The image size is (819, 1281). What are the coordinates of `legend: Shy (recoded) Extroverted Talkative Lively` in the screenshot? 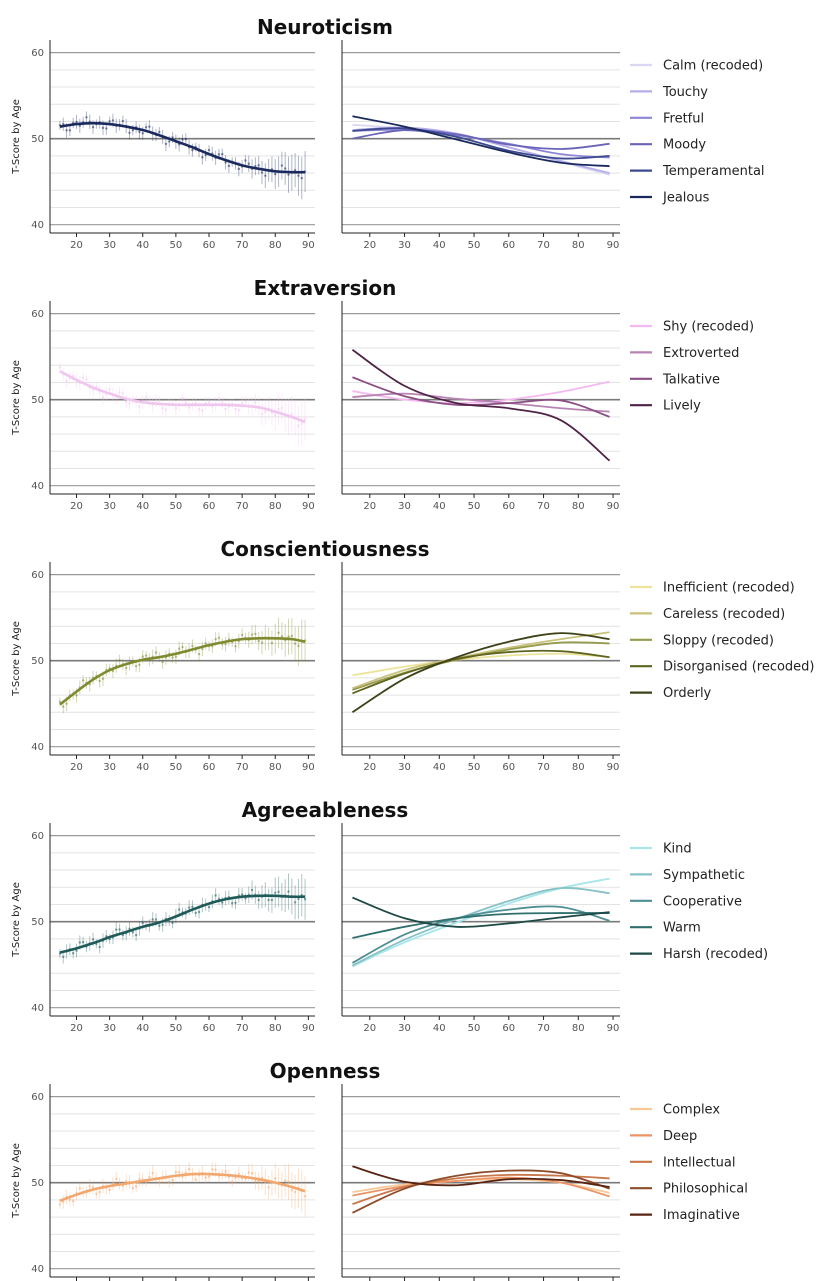 It's located at (692, 367).